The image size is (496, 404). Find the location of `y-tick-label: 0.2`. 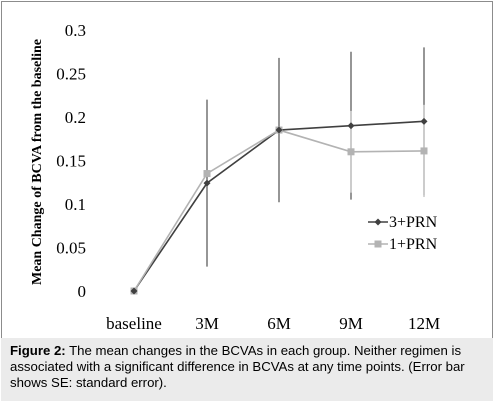

y-tick-label: 0.2 is located at coordinates (75, 117).